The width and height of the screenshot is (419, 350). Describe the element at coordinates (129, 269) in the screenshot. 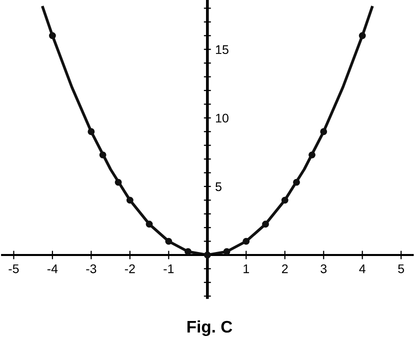

I see `x-tick-label: -2` at that location.